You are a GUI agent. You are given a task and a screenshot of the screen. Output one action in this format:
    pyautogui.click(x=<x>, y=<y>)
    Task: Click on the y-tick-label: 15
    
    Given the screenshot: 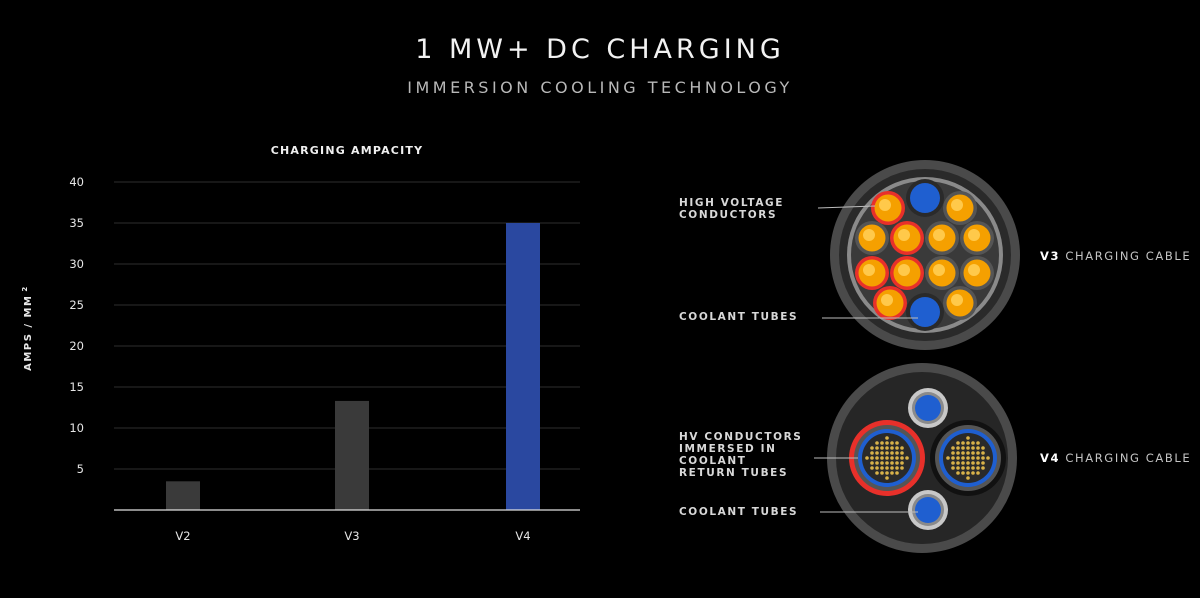 What is the action you would take?
    pyautogui.click(x=76, y=387)
    